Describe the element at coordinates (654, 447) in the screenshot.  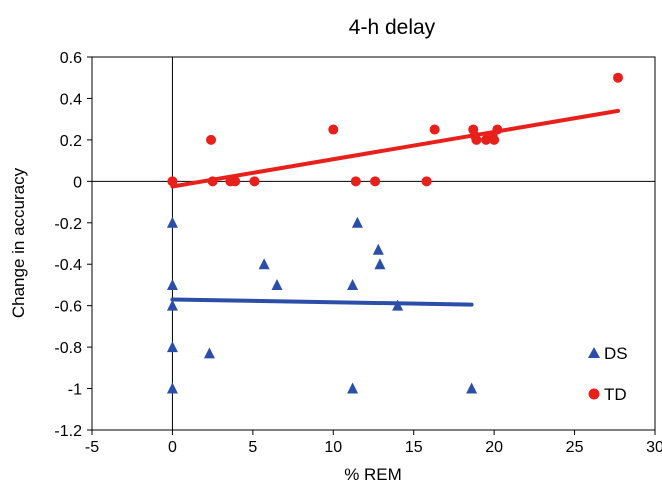
I see `x-tick-label: 30` at that location.